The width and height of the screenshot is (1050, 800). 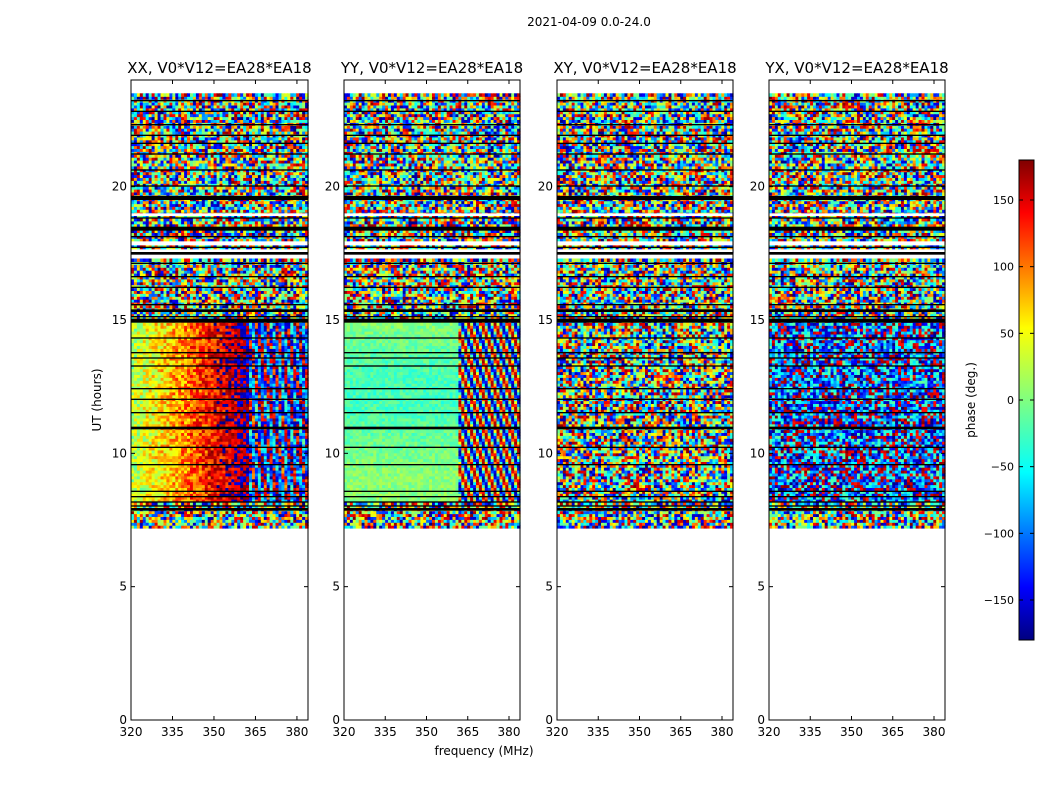 What do you see at coordinates (644, 68) in the screenshot?
I see `panel-title: XY, V0*V12=EA28*EA18` at bounding box center [644, 68].